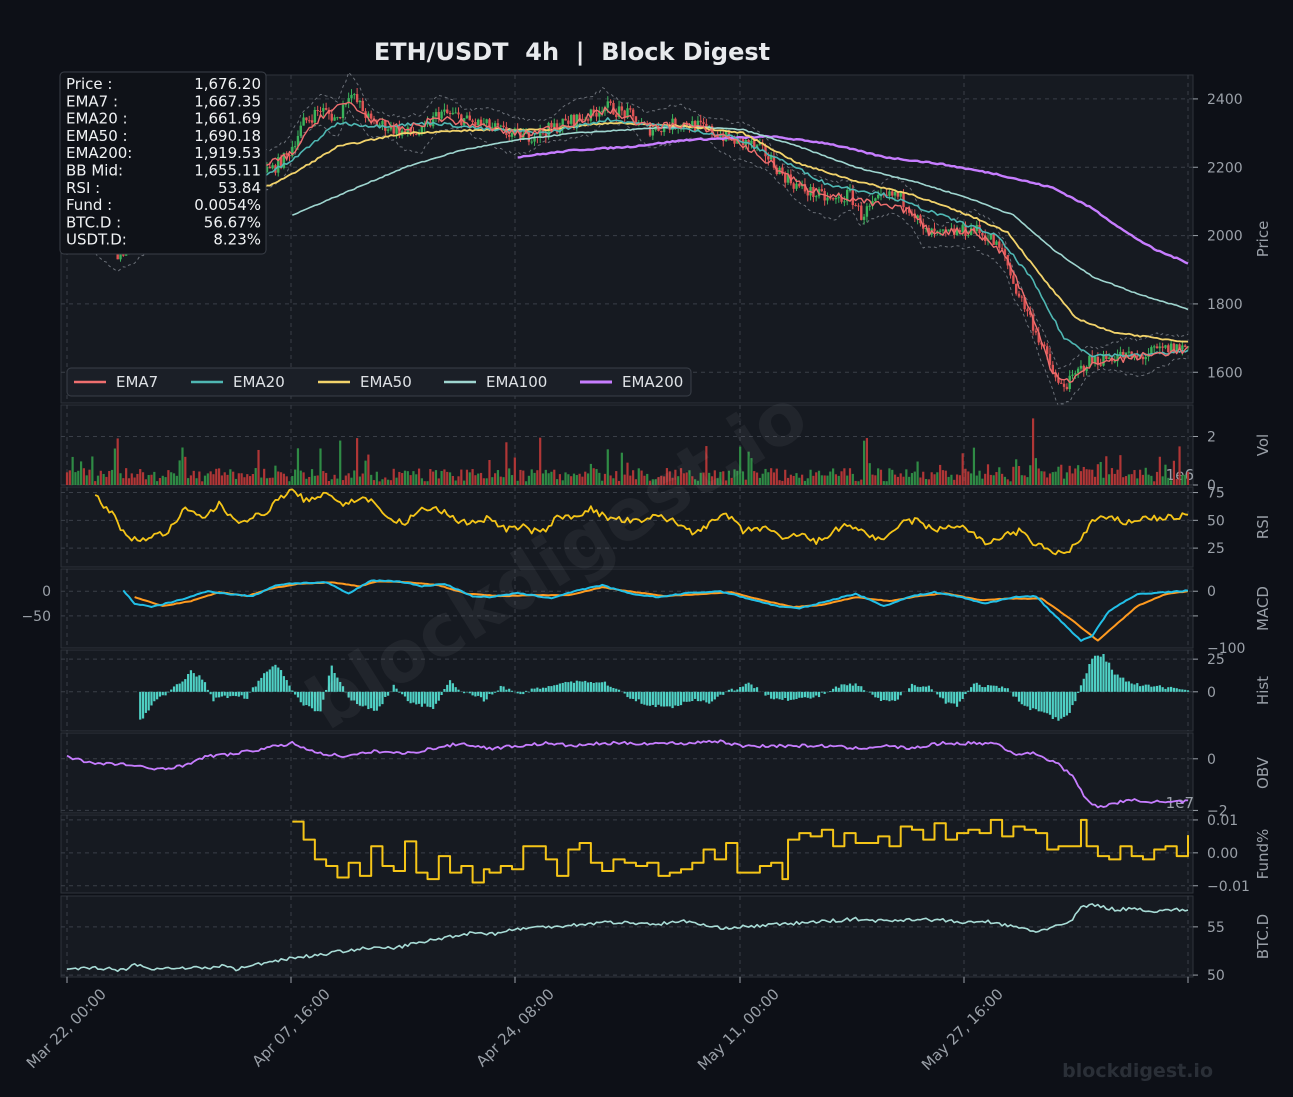 This screenshot has width=1293, height=1097. Describe the element at coordinates (1211, 438) in the screenshot. I see `tick-label-vol-1: 2` at that location.